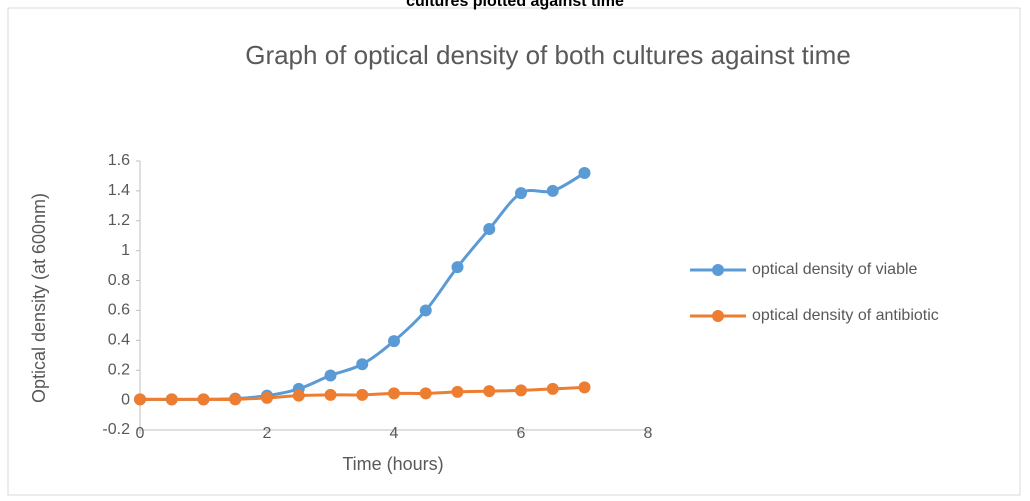 This screenshot has height=501, width=1030. I want to click on x-axis-label: Time (hours), so click(392, 464).